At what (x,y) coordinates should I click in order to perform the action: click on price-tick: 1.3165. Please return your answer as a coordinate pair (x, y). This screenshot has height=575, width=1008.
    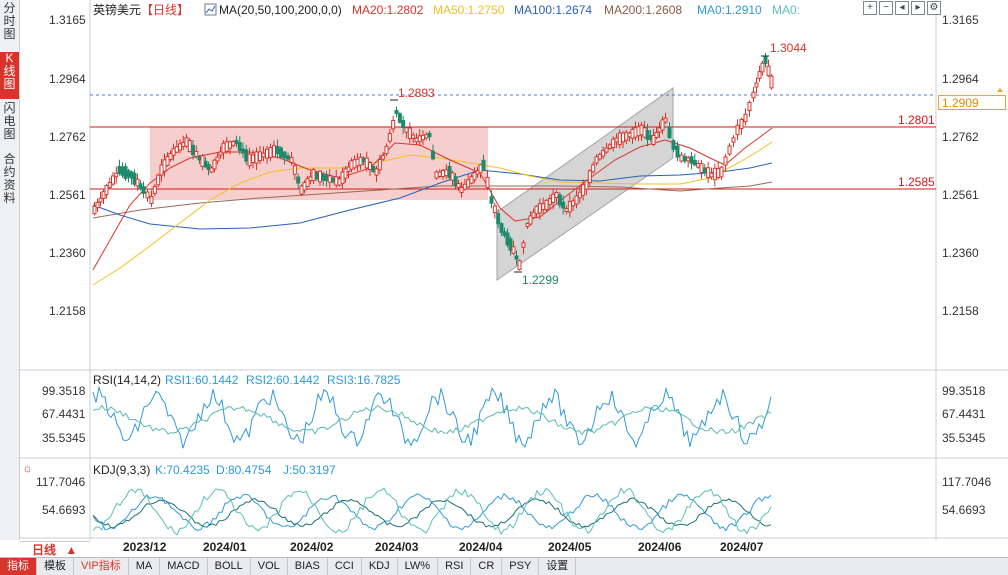
    Looking at the image, I should click on (67, 20).